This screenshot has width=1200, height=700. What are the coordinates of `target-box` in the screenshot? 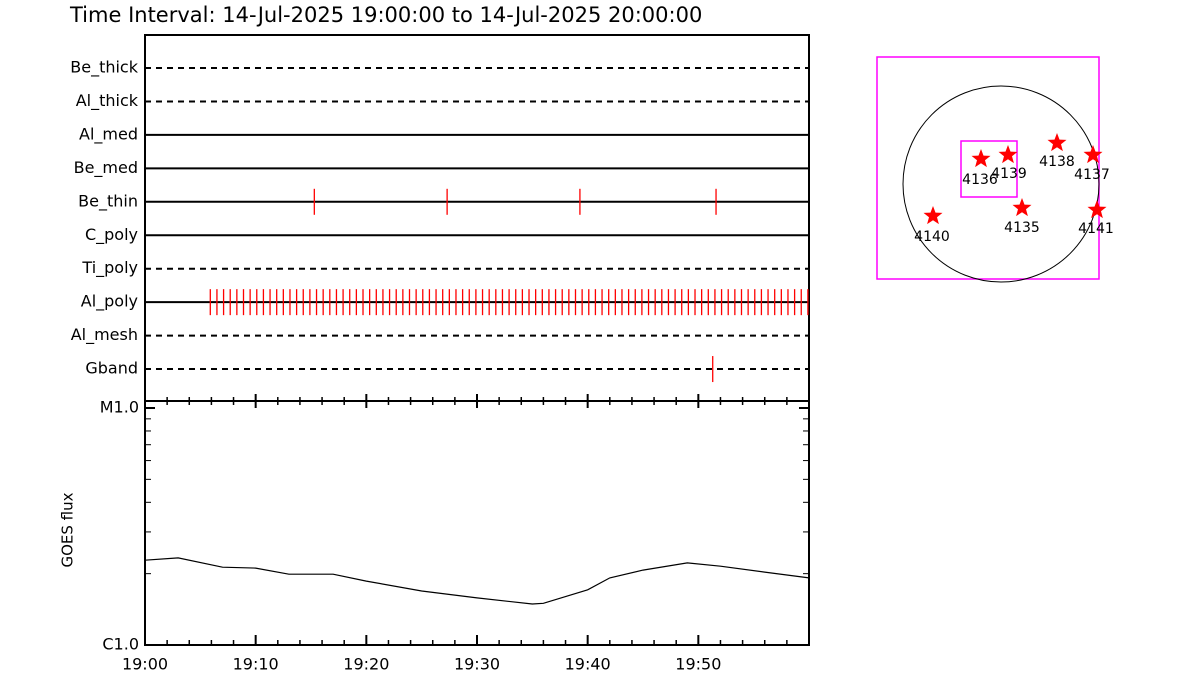 It's located at (989, 169).